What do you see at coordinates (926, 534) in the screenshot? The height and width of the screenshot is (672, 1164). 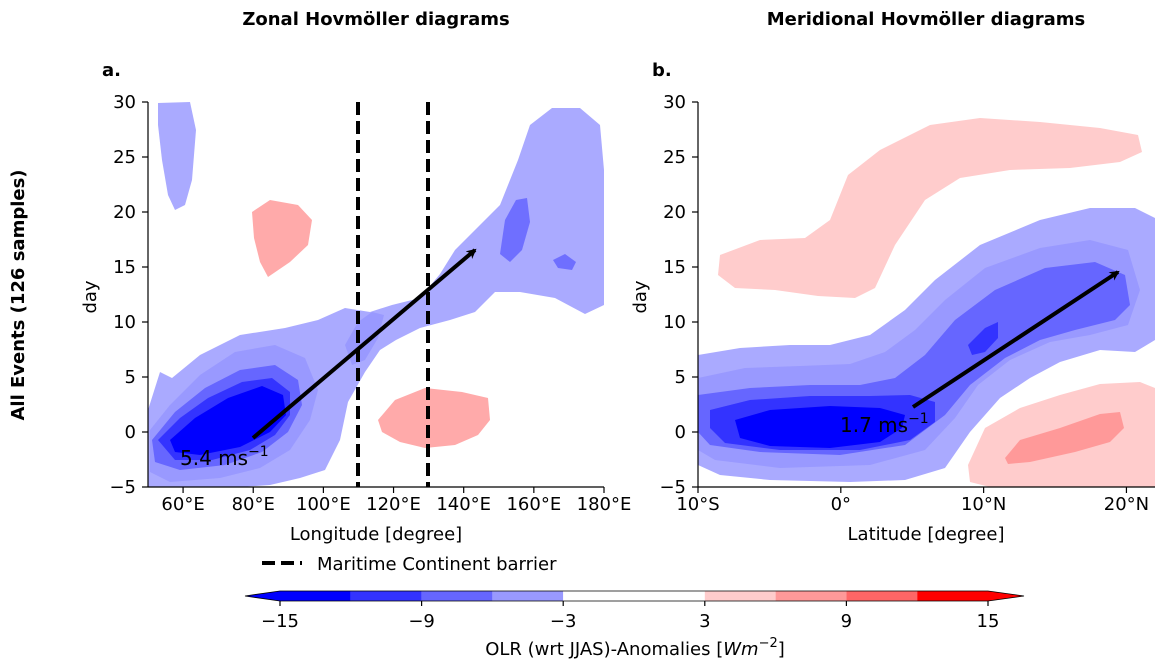 I see `panel-b-xlabel: Latitude [degree]` at bounding box center [926, 534].